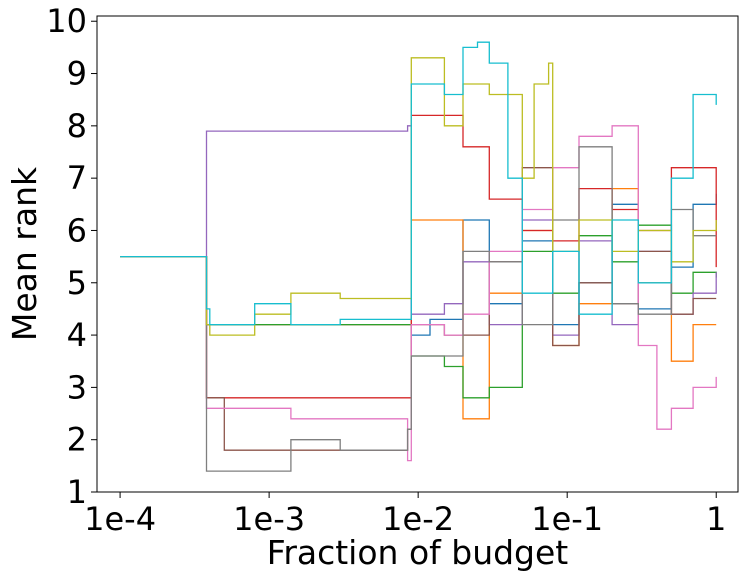  What do you see at coordinates (77, 492) in the screenshot?
I see `y-tick-label: 1` at bounding box center [77, 492].